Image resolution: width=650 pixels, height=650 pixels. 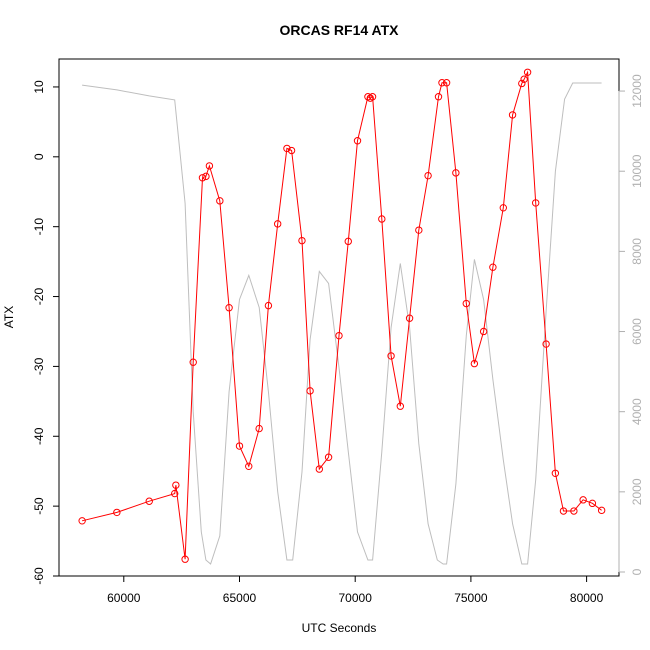 What do you see at coordinates (637, 571) in the screenshot?
I see `right-y-tick-label: 0` at bounding box center [637, 571].